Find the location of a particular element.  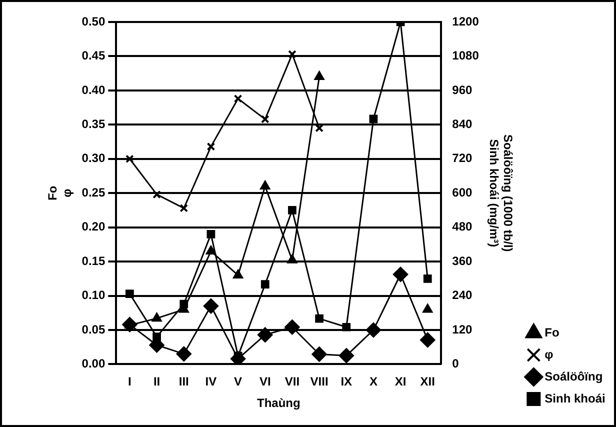

y2-tick-label: 120 is located at coordinates (462, 329).